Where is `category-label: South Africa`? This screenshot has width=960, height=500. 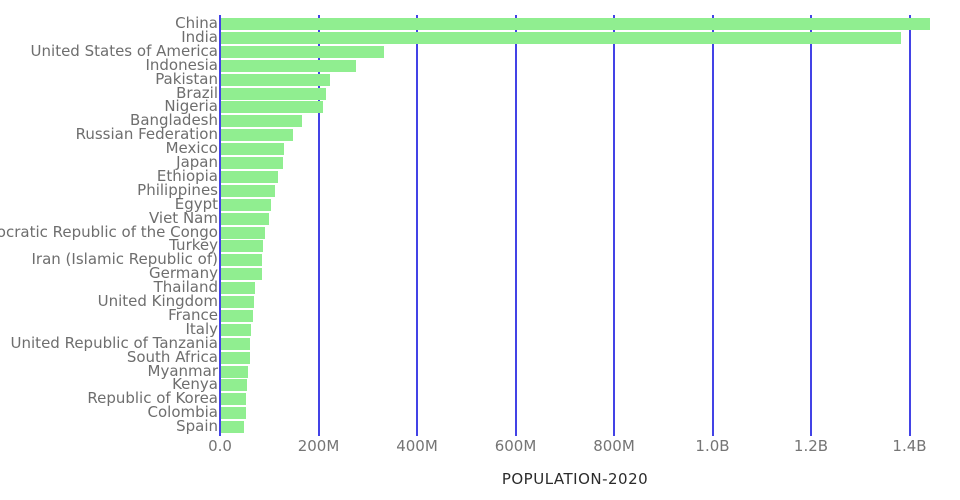
category-label: South Africa is located at coordinates (172, 356).